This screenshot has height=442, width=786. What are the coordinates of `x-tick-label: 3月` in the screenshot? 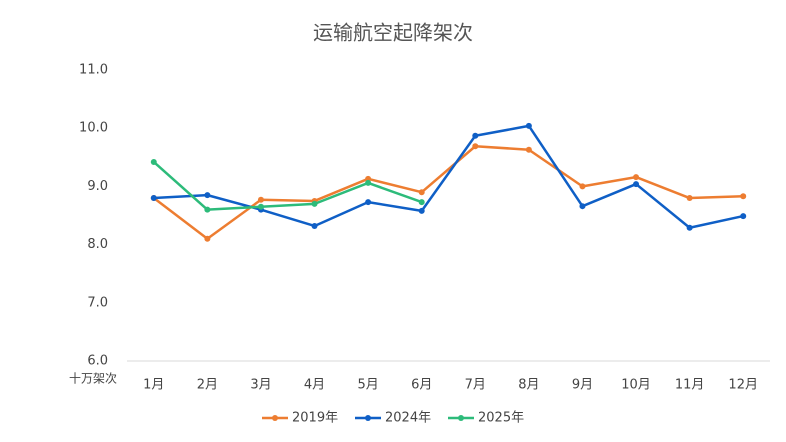 It's located at (260, 385).